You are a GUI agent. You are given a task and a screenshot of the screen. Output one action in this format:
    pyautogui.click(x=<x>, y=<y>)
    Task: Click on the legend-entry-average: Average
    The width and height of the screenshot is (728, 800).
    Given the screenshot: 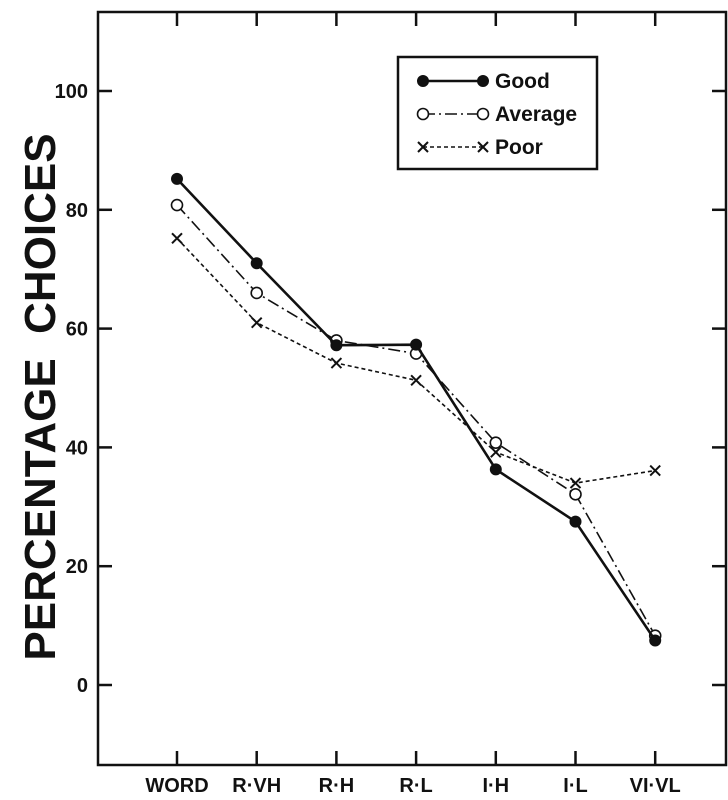 What is the action you would take?
    pyautogui.click(x=496, y=114)
    